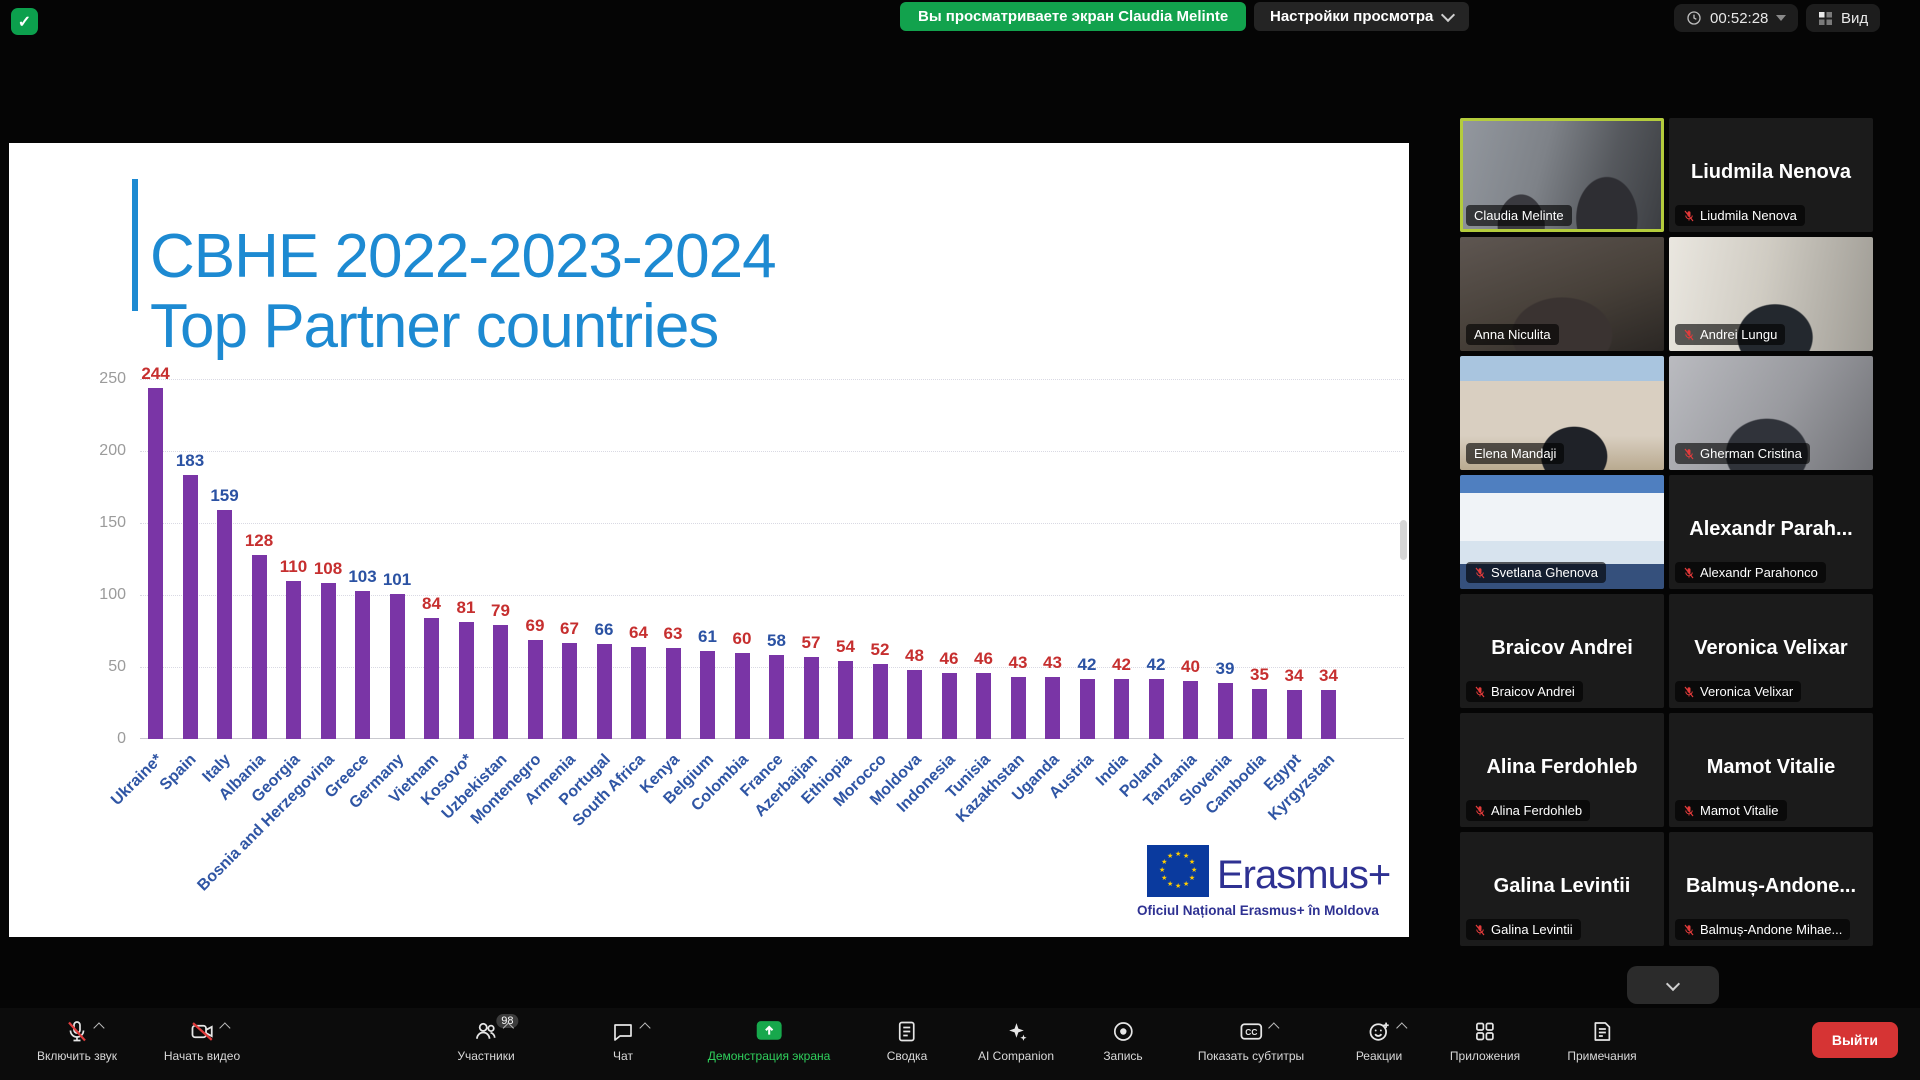 This screenshot has height=1080, width=1920. What do you see at coordinates (1387, 1031) in the screenshot?
I see `reactions-icon` at bounding box center [1387, 1031].